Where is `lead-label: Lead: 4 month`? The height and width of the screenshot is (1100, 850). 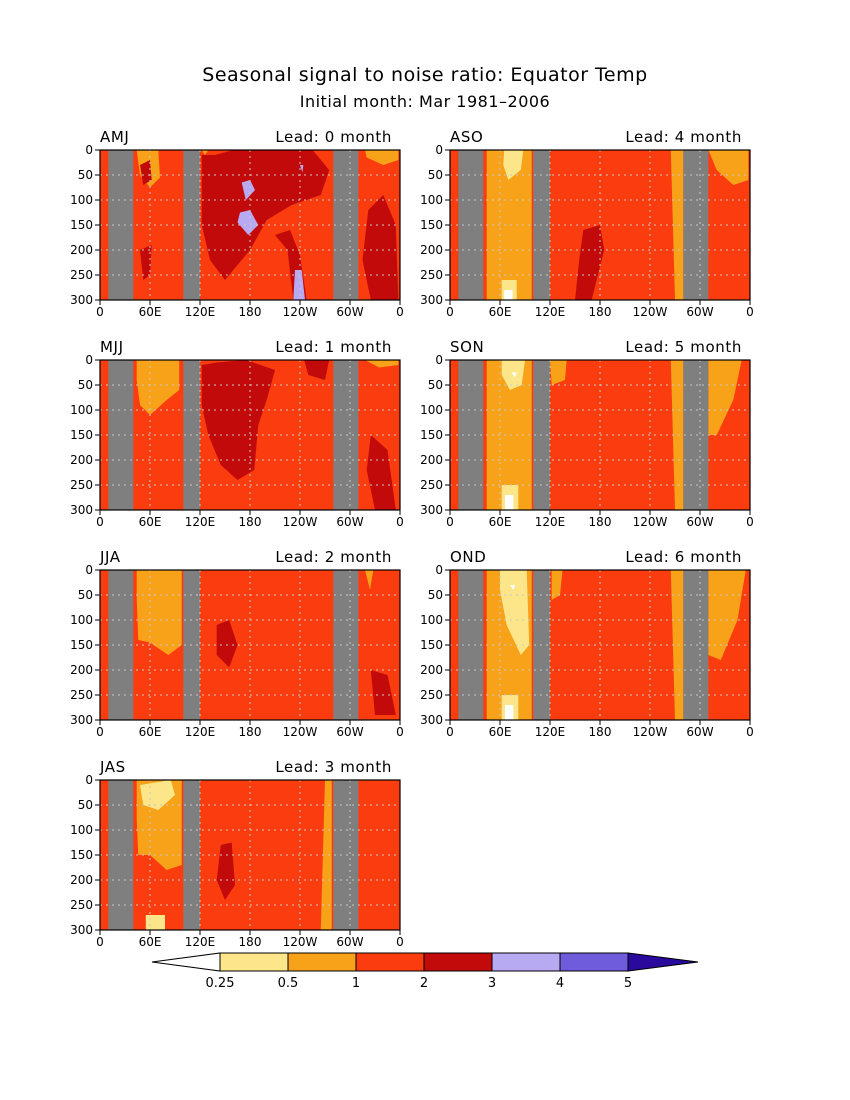 lead-label: Lead: 4 month is located at coordinates (683, 137).